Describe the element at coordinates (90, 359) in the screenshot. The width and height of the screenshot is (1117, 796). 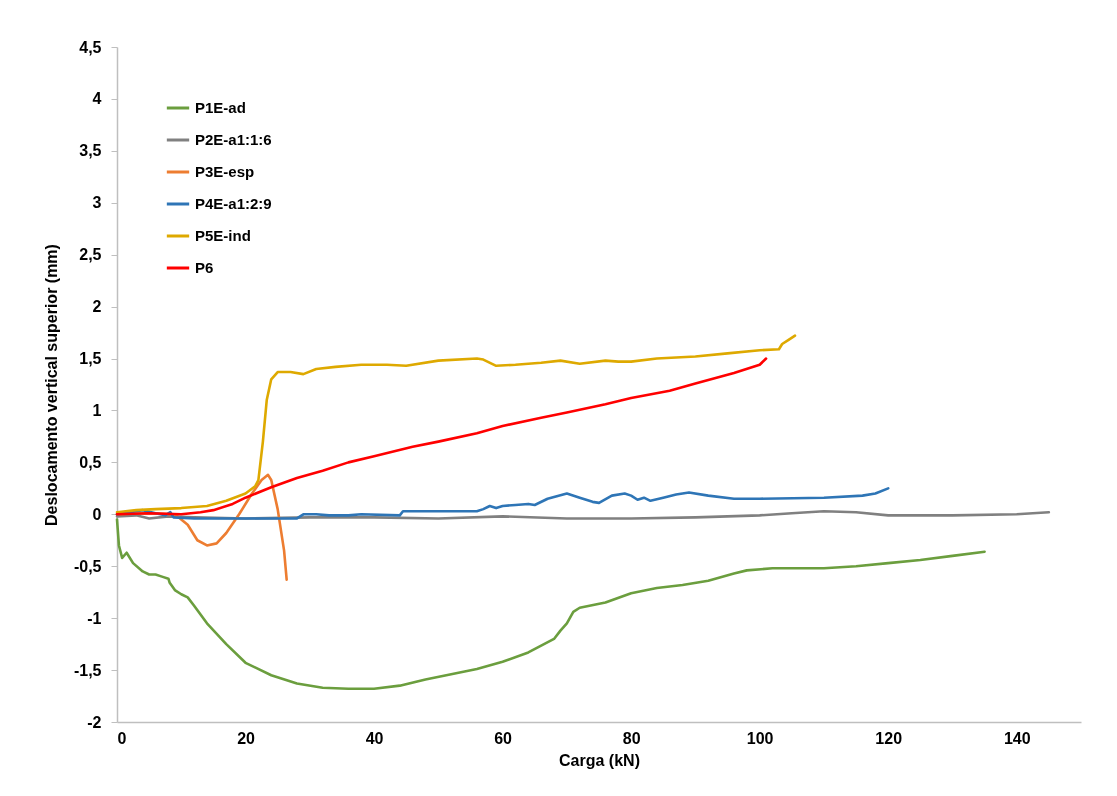
I see `y-tick-label: 1,5` at that location.